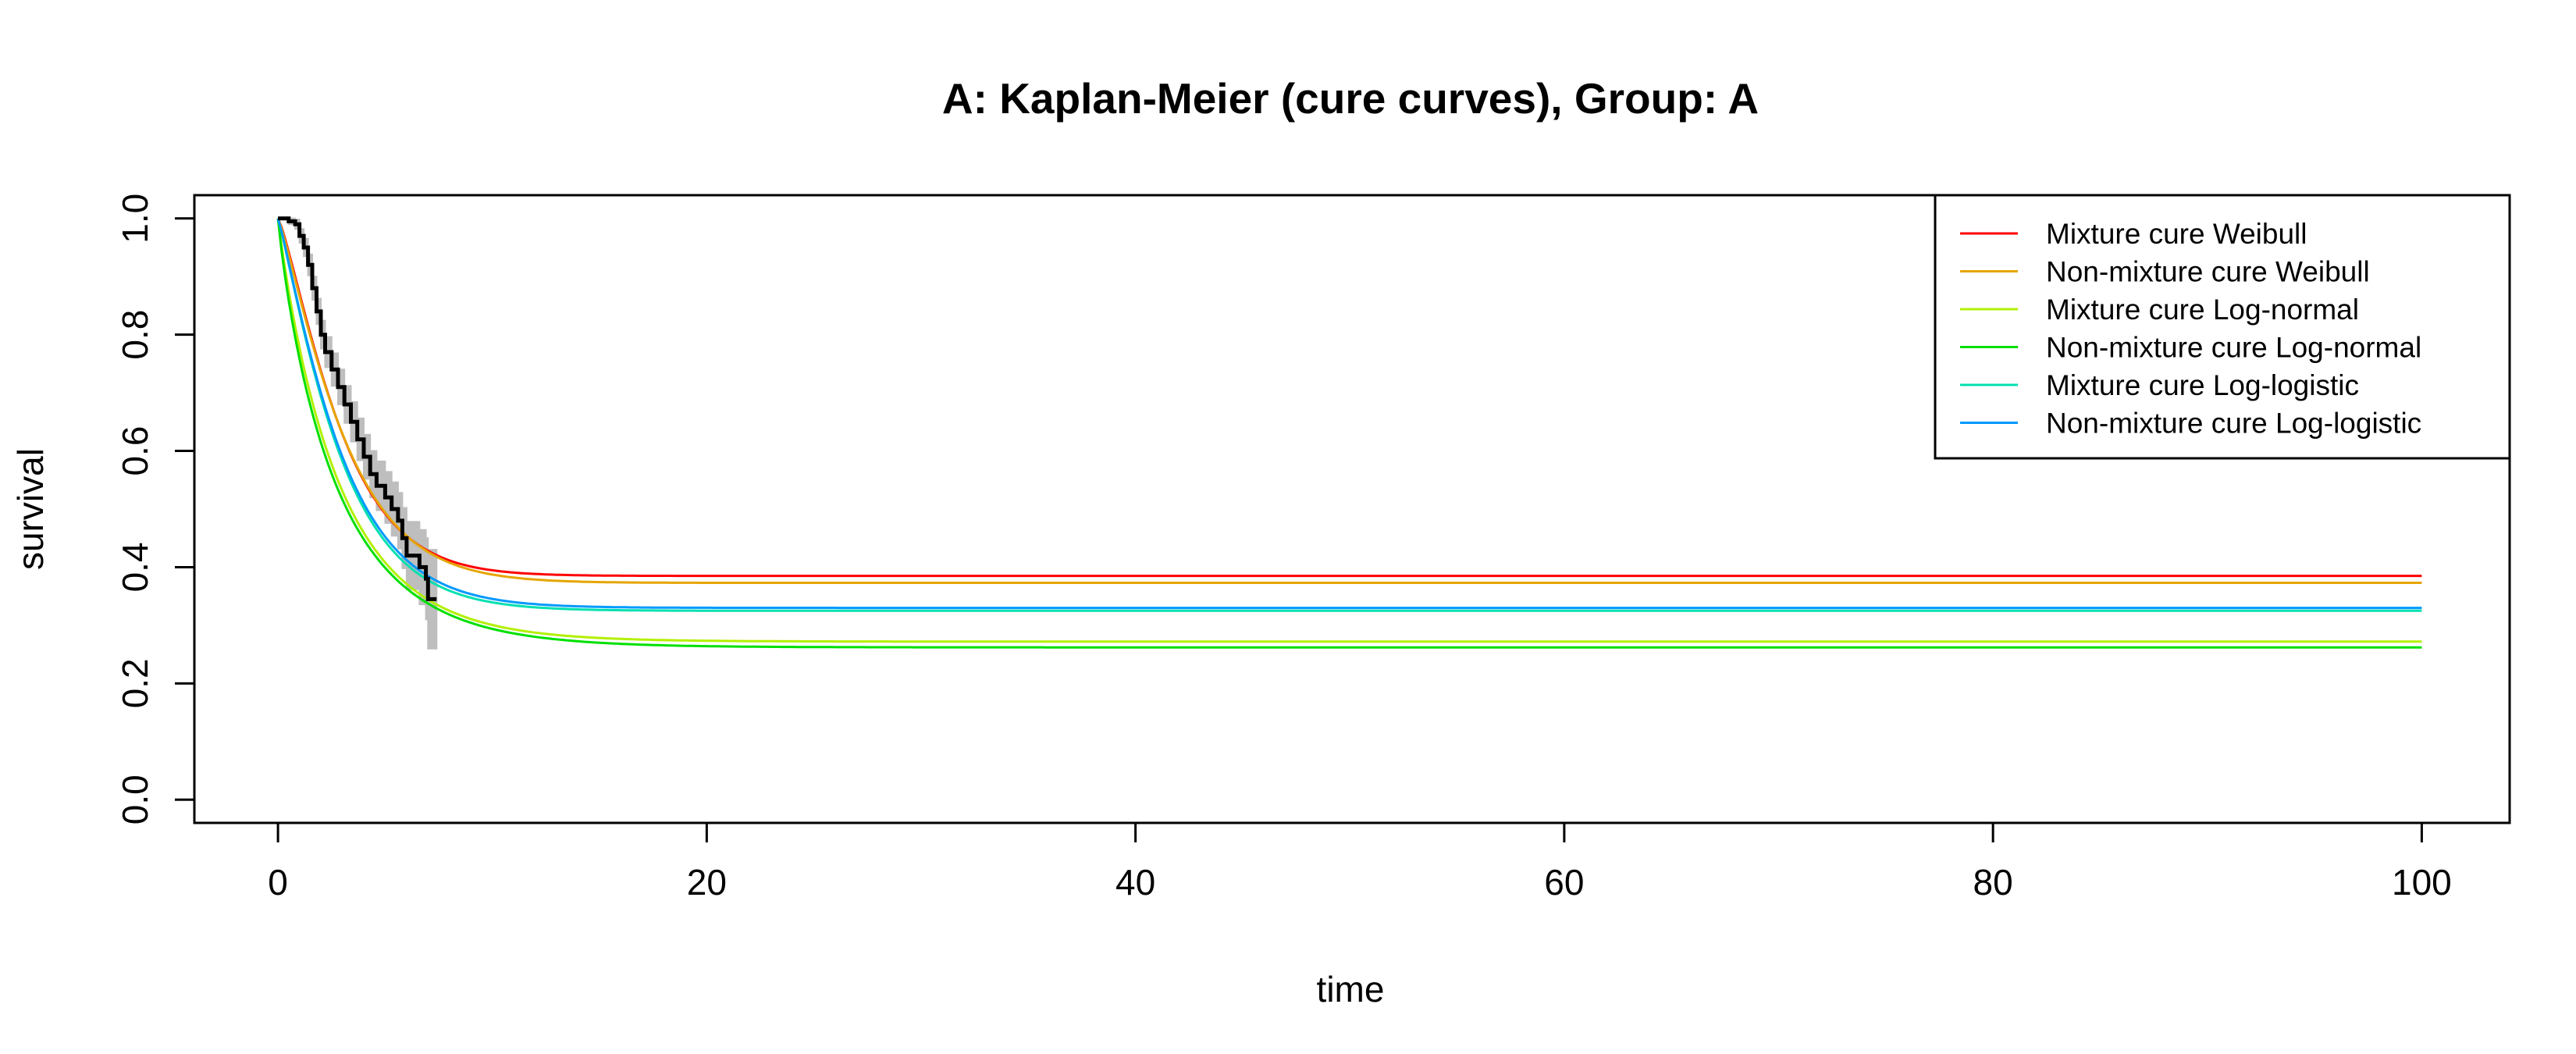  I want to click on legend-label: Mixture cure Log-normal, so click(2202, 310).